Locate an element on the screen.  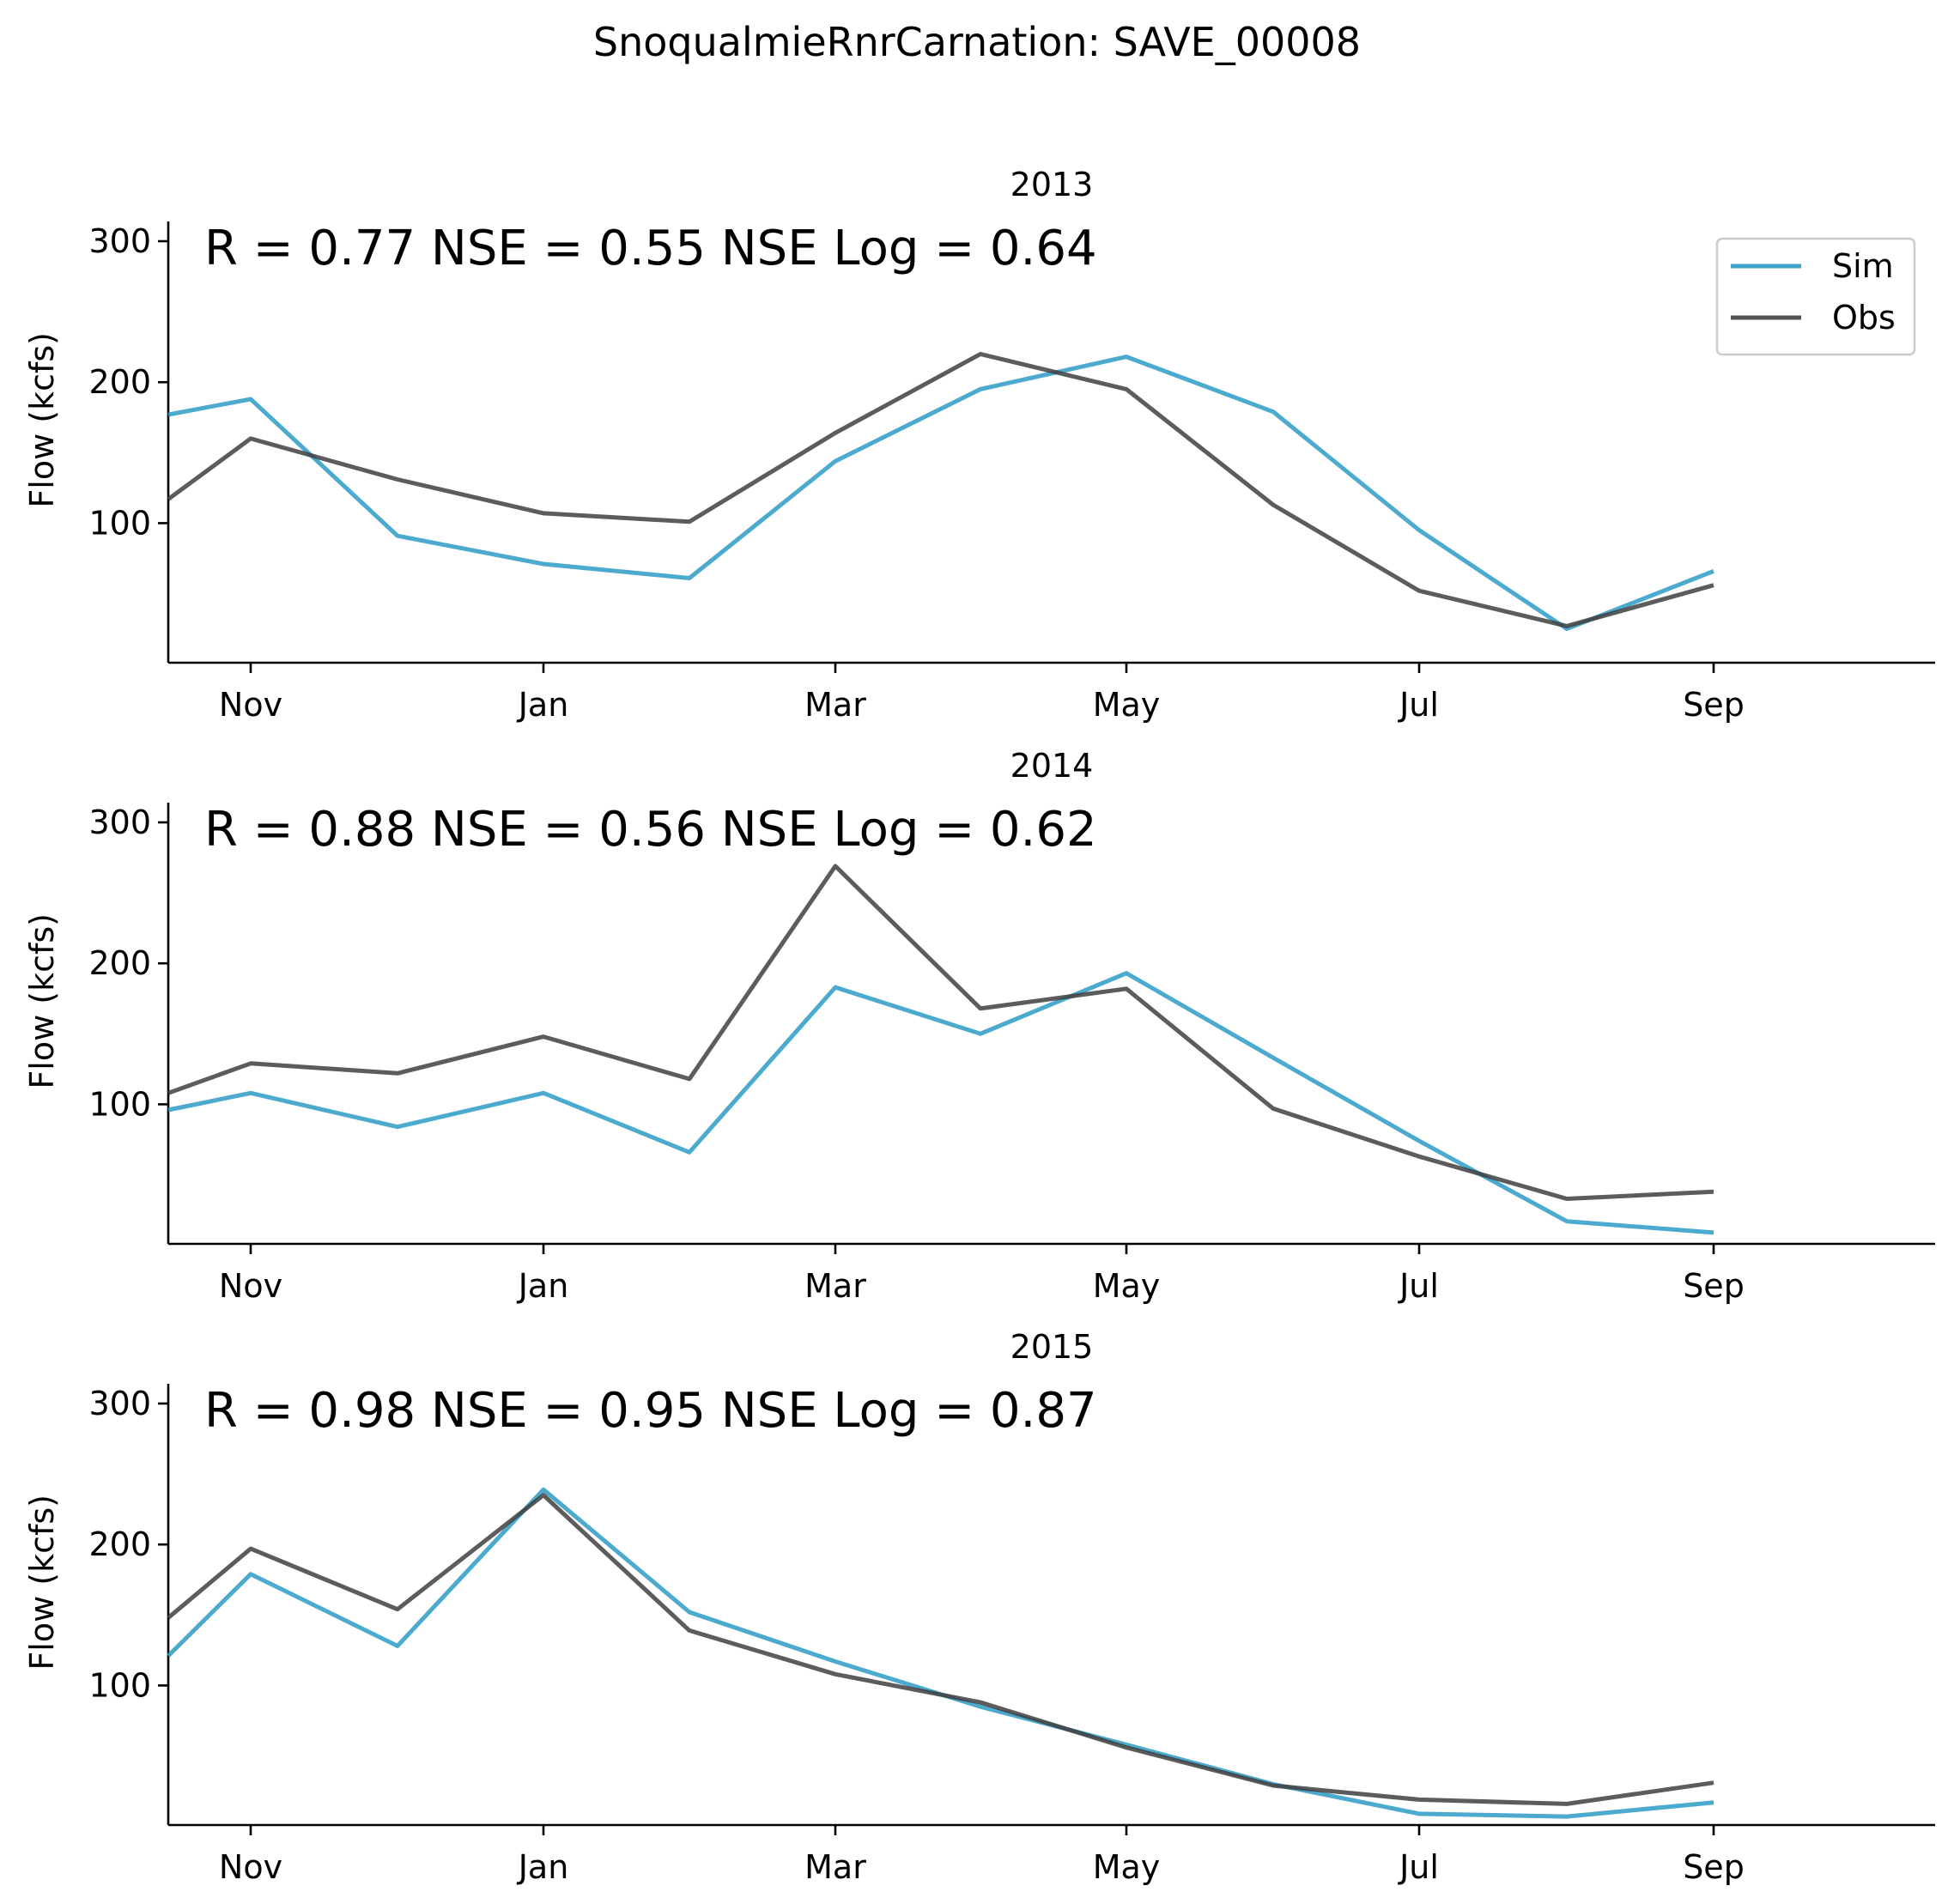
legend-label-obs: Obs is located at coordinates (1864, 318).